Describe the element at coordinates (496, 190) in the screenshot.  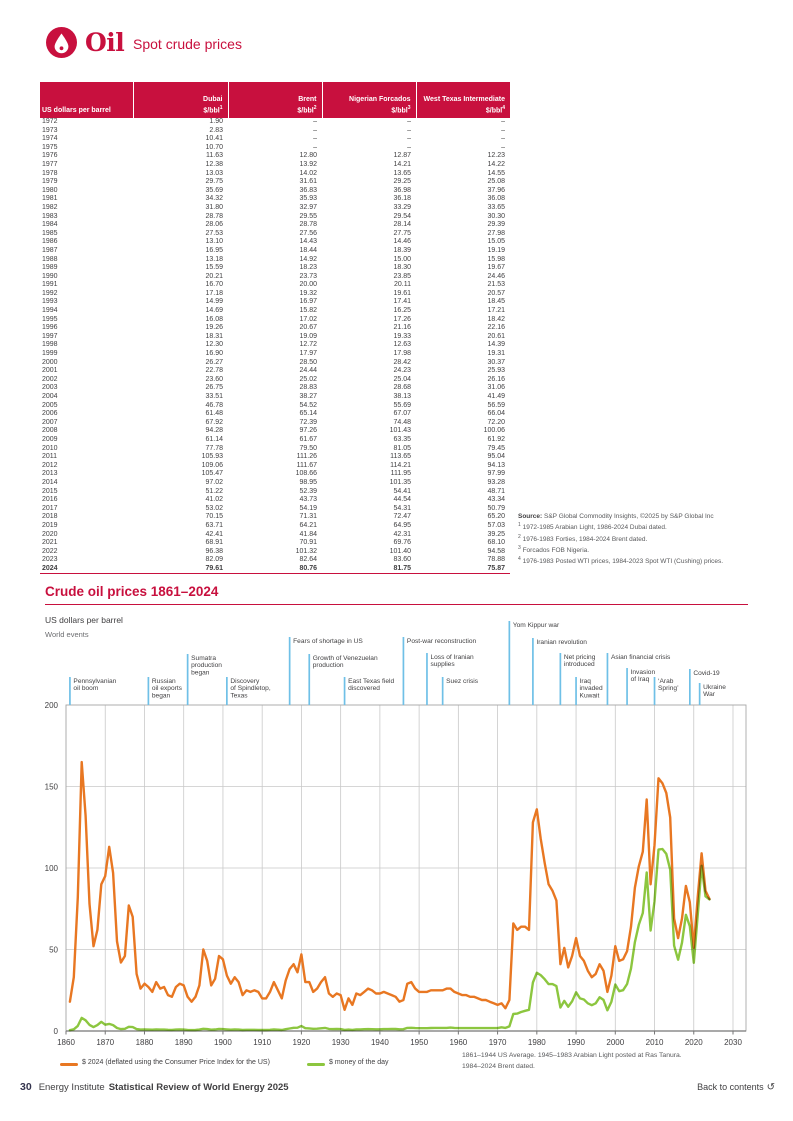
I see `value-cell: 37.96` at that location.